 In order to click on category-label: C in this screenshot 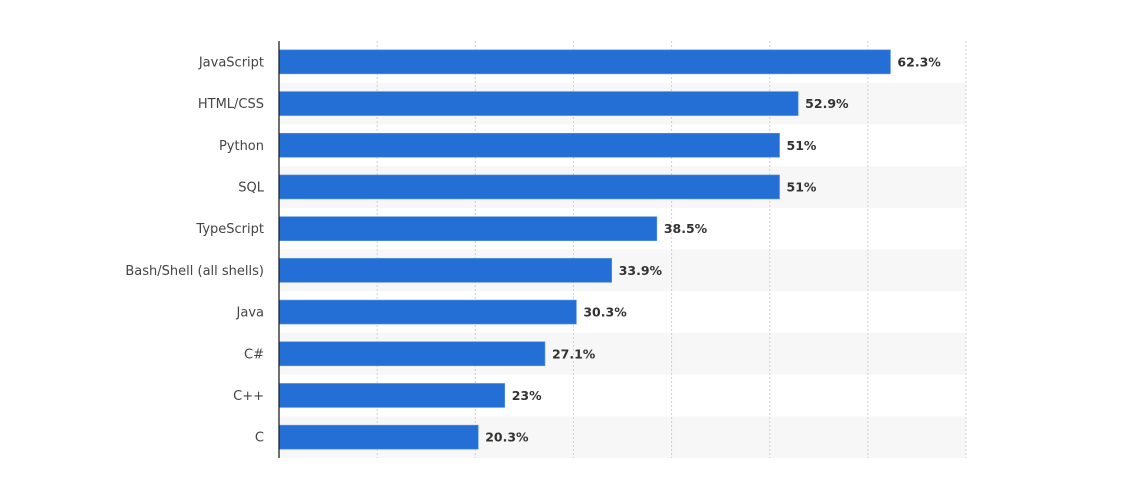, I will do `click(259, 438)`.